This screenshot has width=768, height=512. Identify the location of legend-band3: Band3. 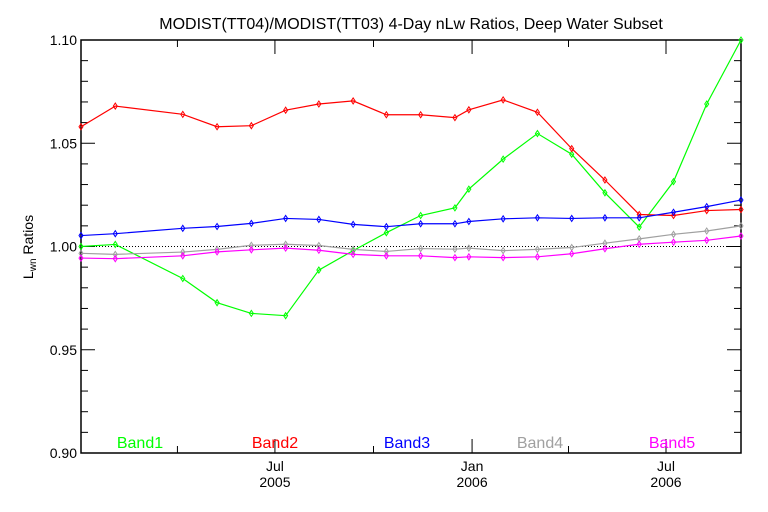
(407, 443).